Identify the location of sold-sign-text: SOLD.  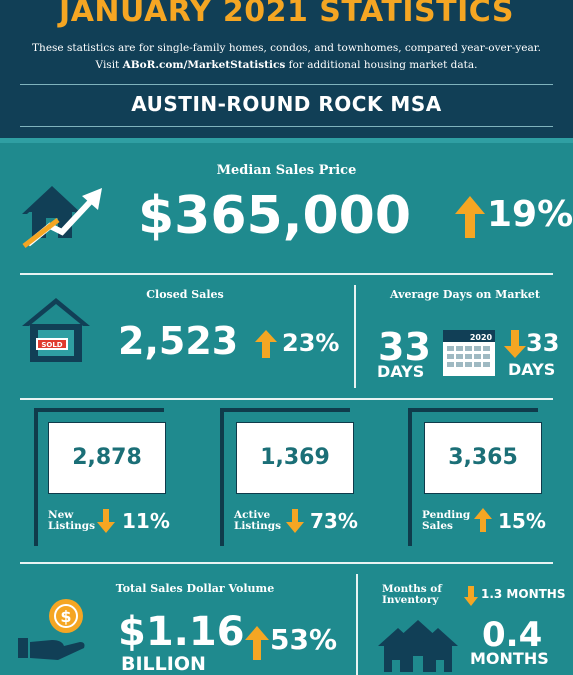
(51, 345).